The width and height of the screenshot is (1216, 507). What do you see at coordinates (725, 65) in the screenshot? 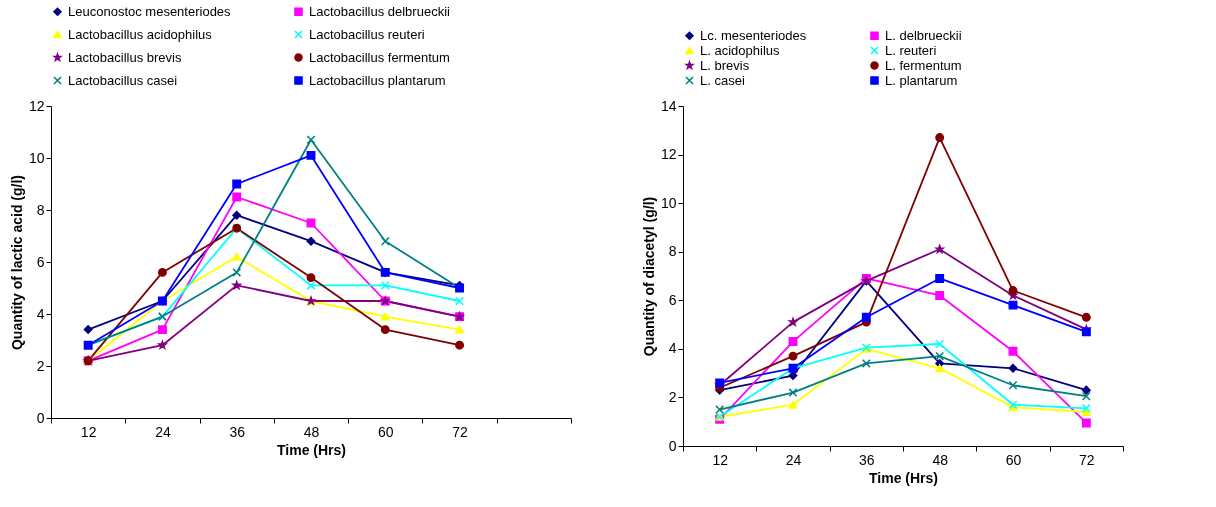
I see `legend-label: L. brevis` at bounding box center [725, 65].